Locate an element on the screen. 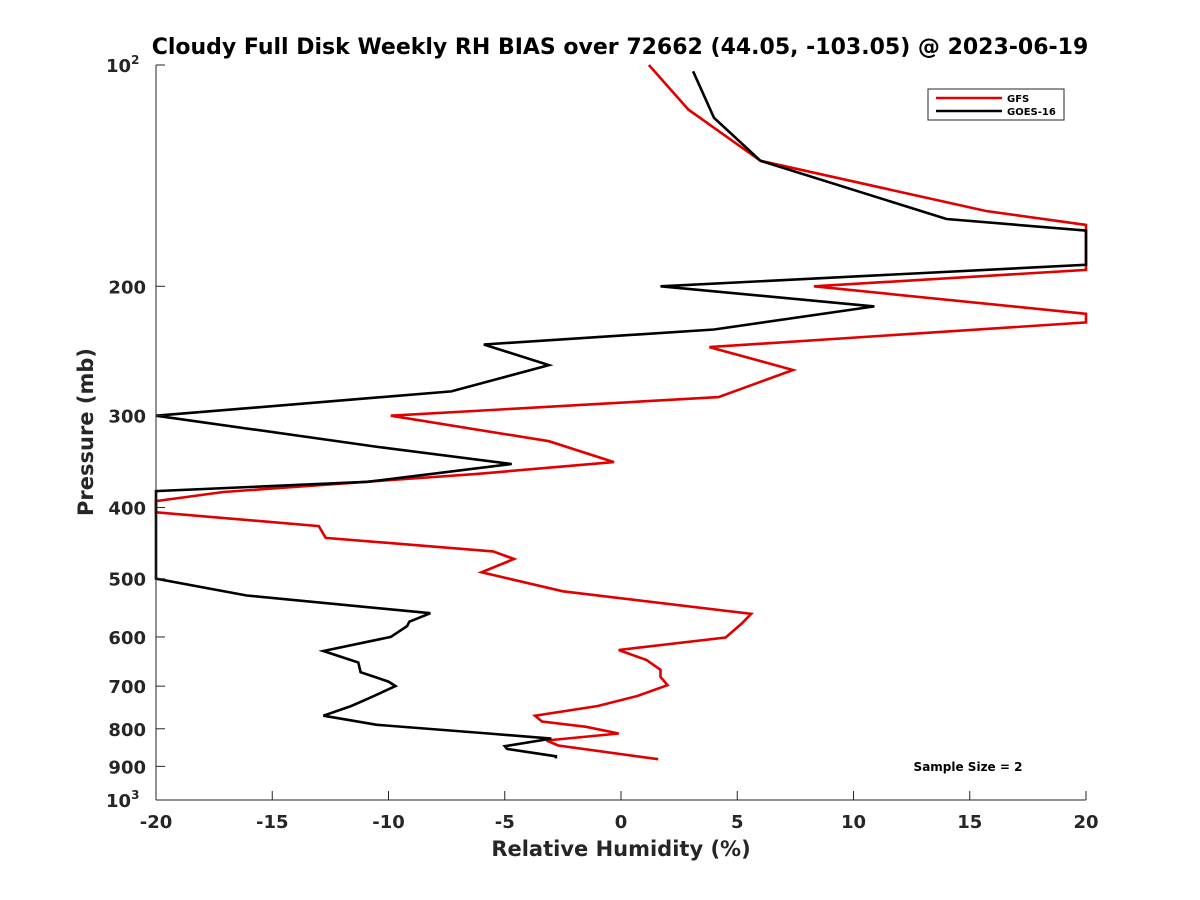 This screenshot has height=900, width=1200. legend-label: GFS is located at coordinates (1018, 99).